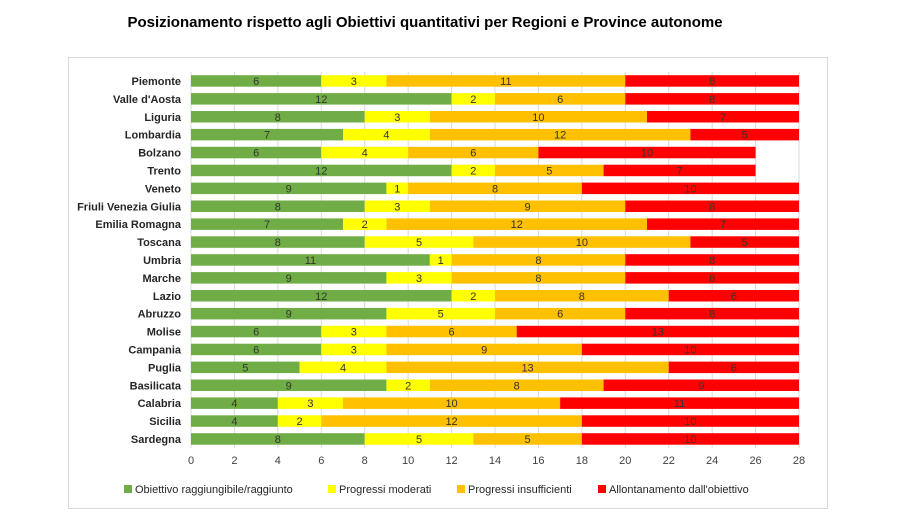 Image resolution: width=907 pixels, height=528 pixels. I want to click on category-label: Basilicata, so click(156, 386).